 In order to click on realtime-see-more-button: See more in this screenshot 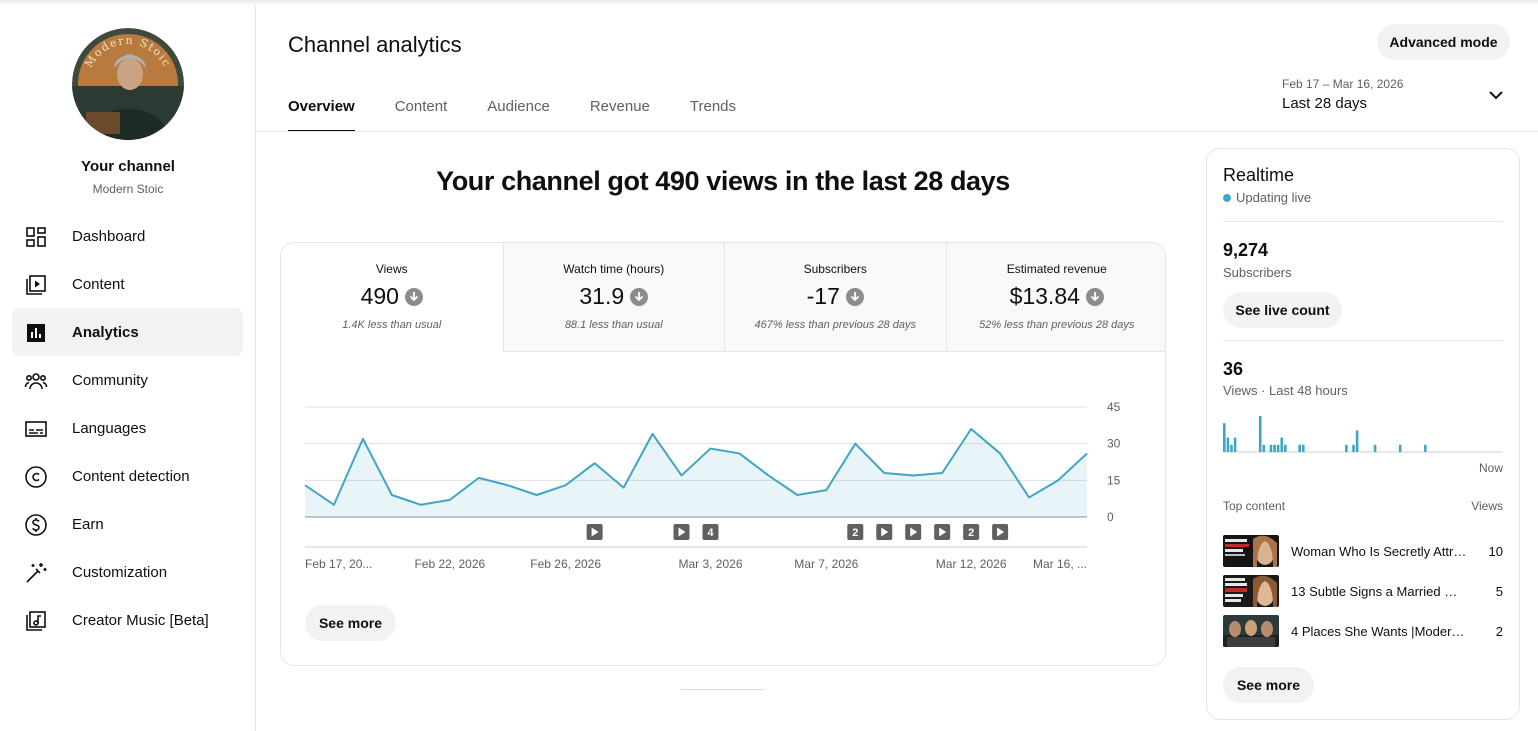, I will do `click(1268, 685)`.